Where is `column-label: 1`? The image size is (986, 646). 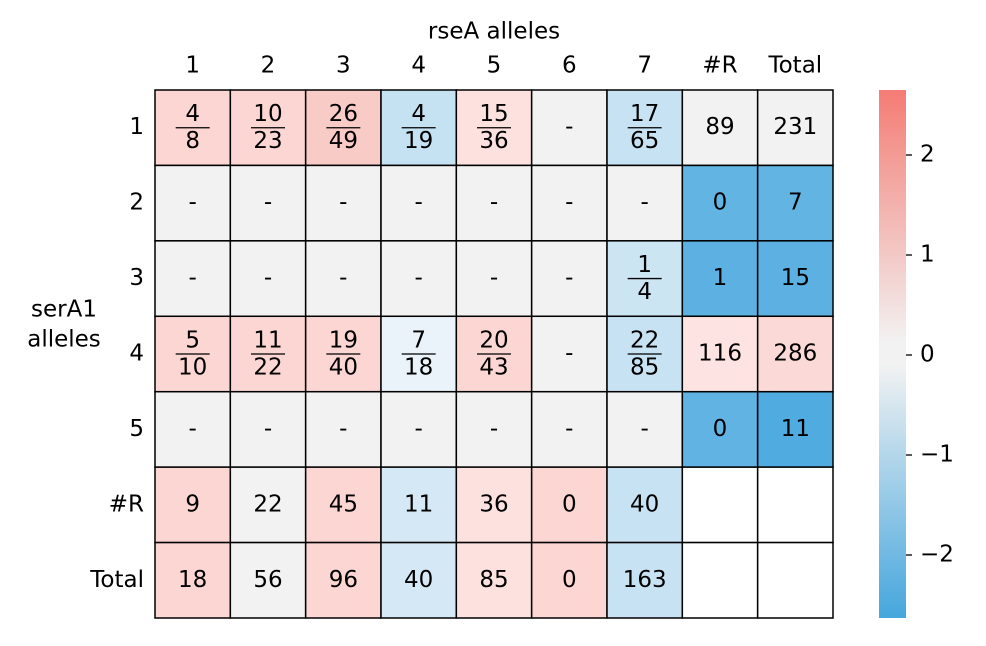
column-label: 1 is located at coordinates (192, 66).